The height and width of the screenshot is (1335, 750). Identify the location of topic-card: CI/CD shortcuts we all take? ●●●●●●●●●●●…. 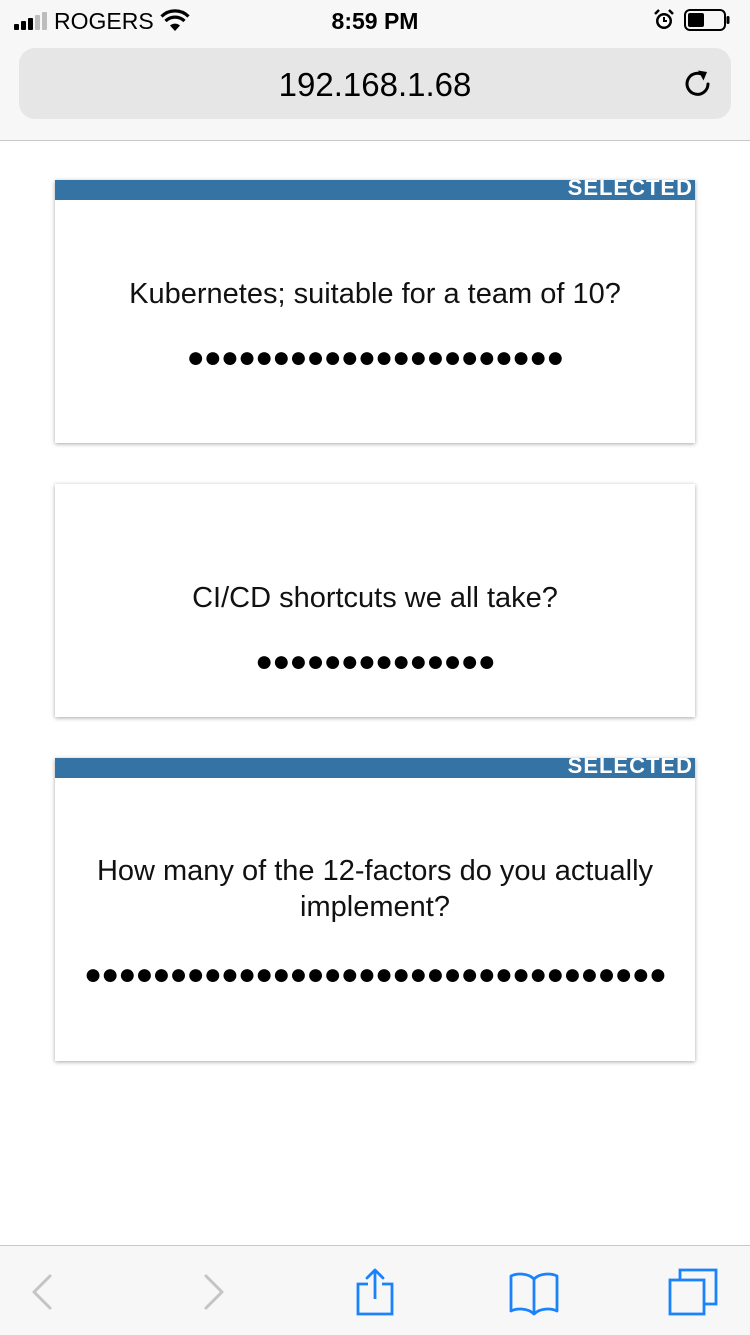
(375, 600).